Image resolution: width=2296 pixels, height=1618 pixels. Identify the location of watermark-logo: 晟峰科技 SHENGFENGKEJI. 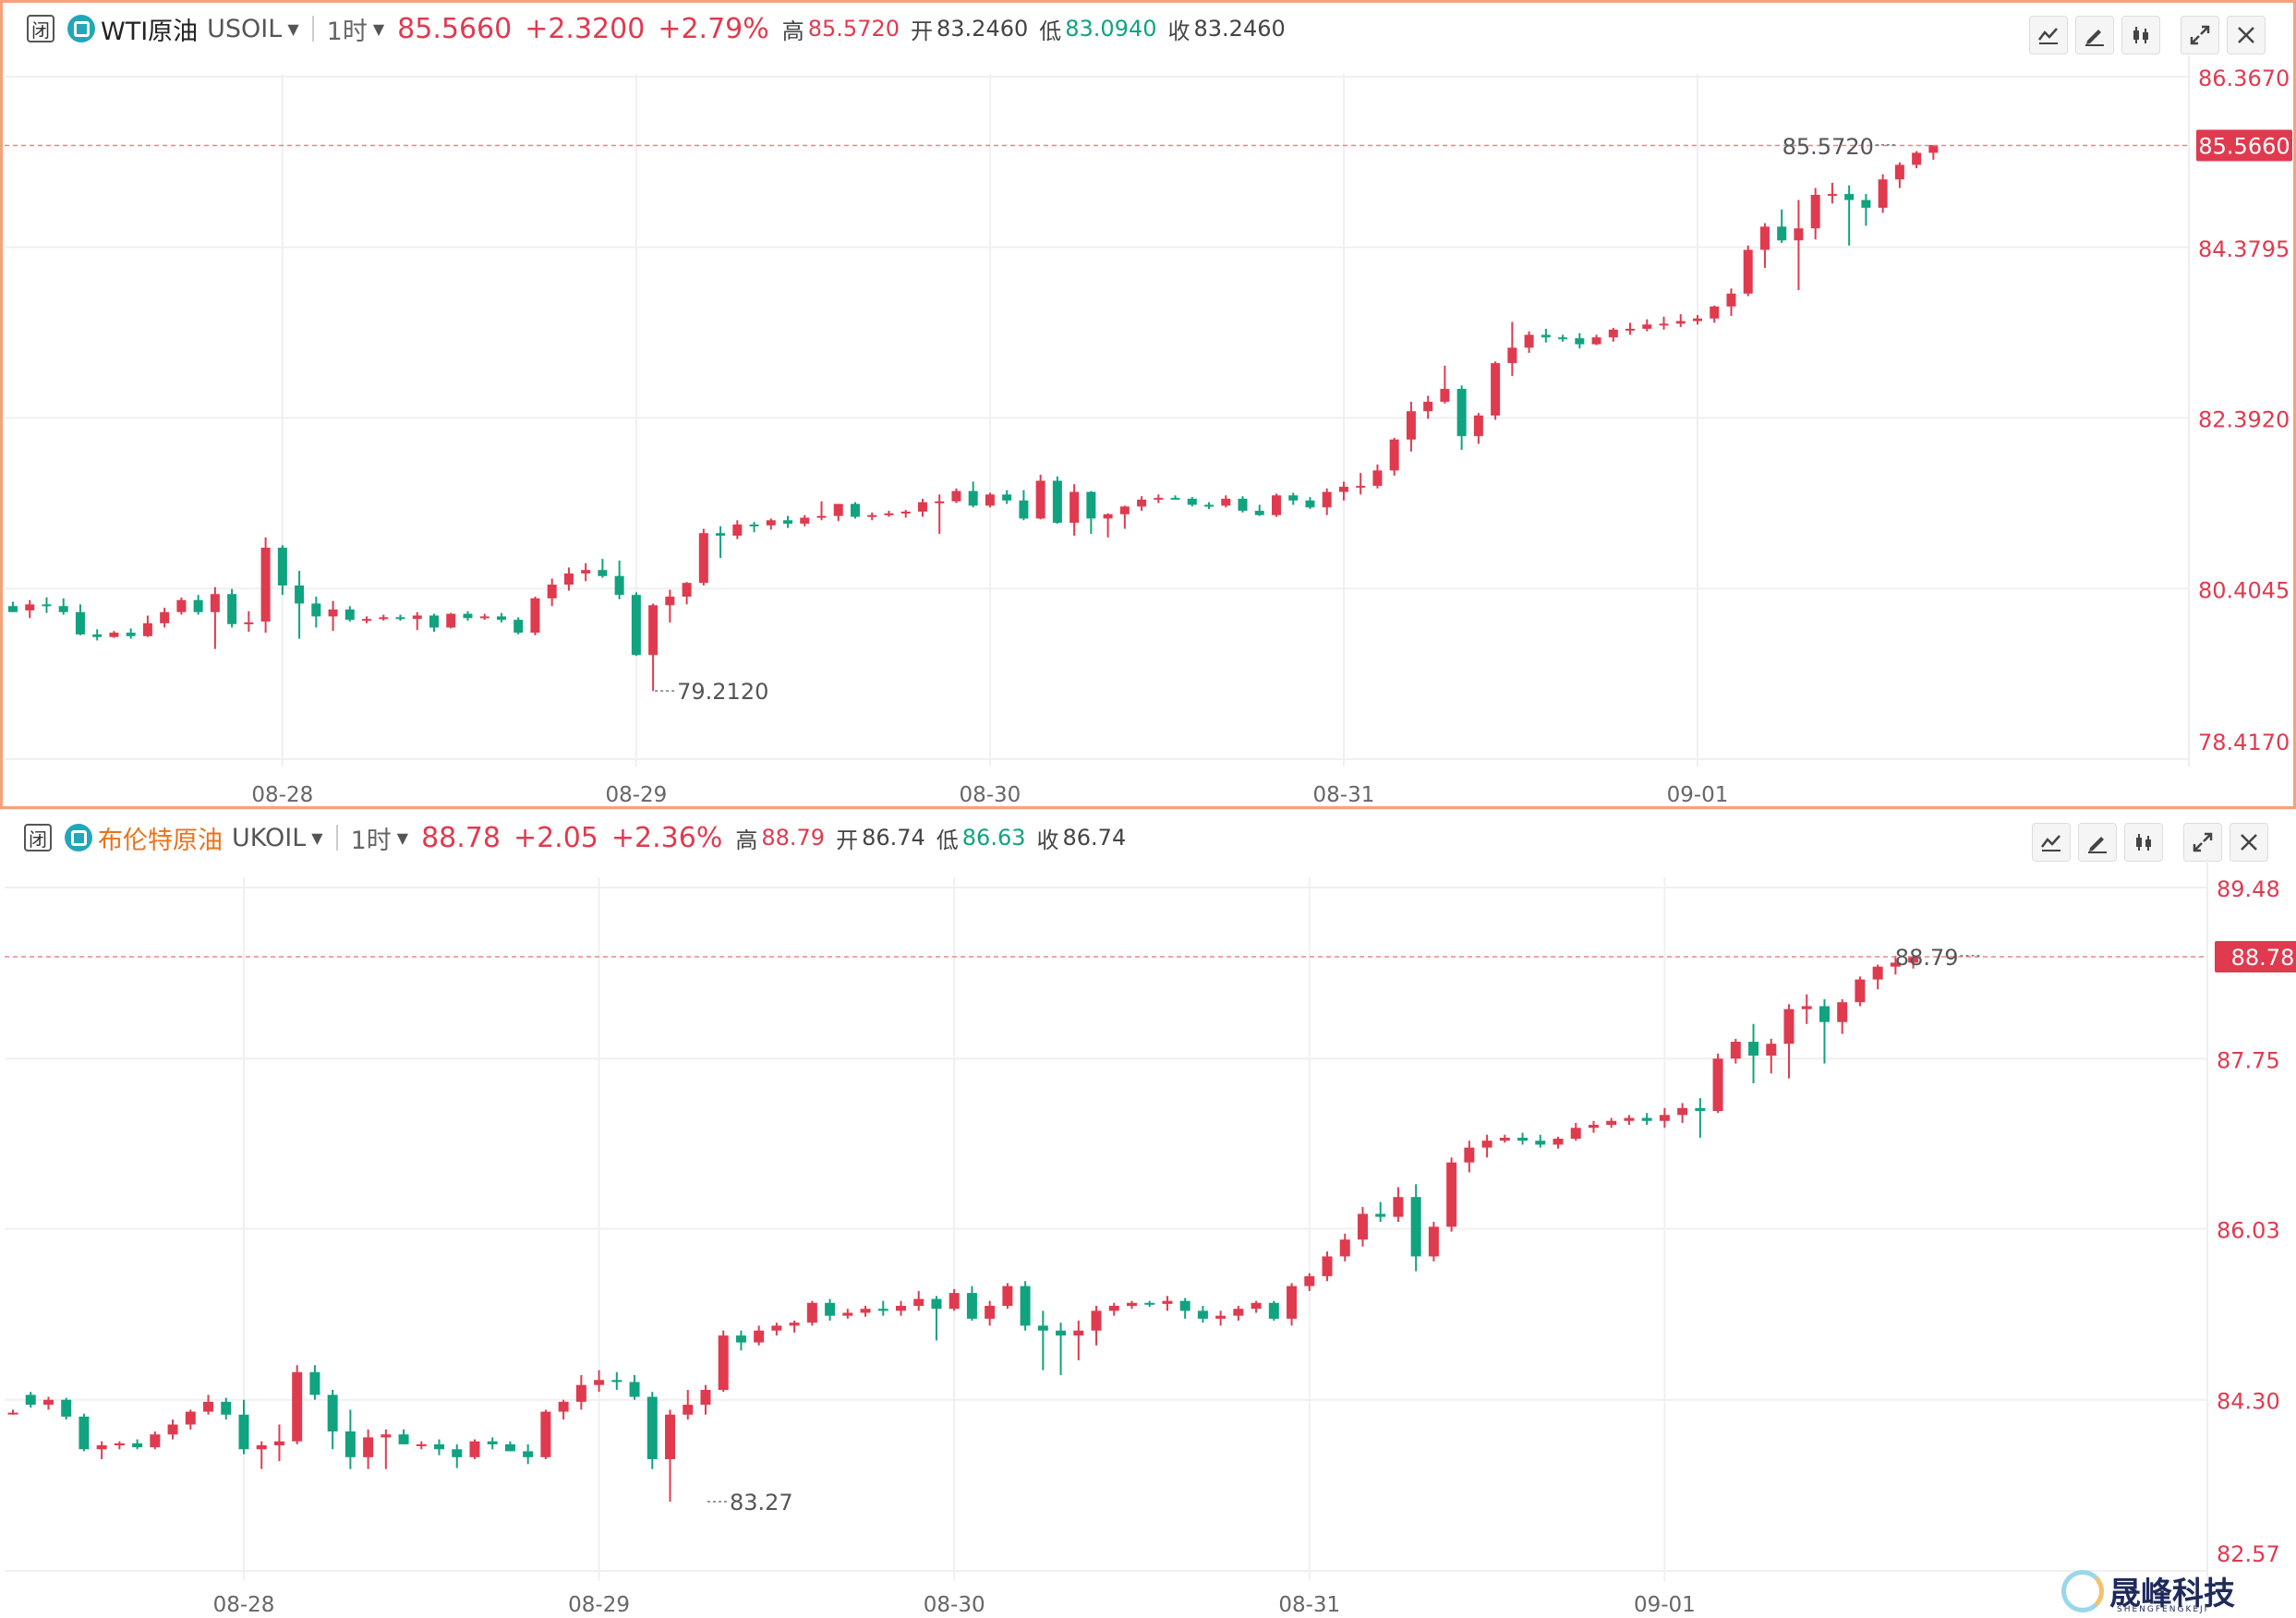
(2148, 1591).